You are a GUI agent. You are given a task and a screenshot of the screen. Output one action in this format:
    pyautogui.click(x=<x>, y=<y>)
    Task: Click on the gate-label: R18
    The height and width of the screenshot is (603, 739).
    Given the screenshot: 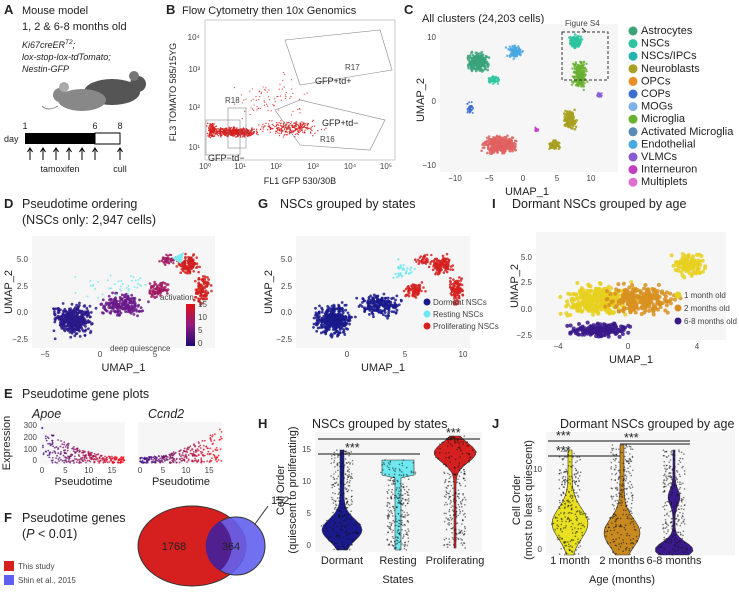 What is the action you would take?
    pyautogui.click(x=232, y=100)
    